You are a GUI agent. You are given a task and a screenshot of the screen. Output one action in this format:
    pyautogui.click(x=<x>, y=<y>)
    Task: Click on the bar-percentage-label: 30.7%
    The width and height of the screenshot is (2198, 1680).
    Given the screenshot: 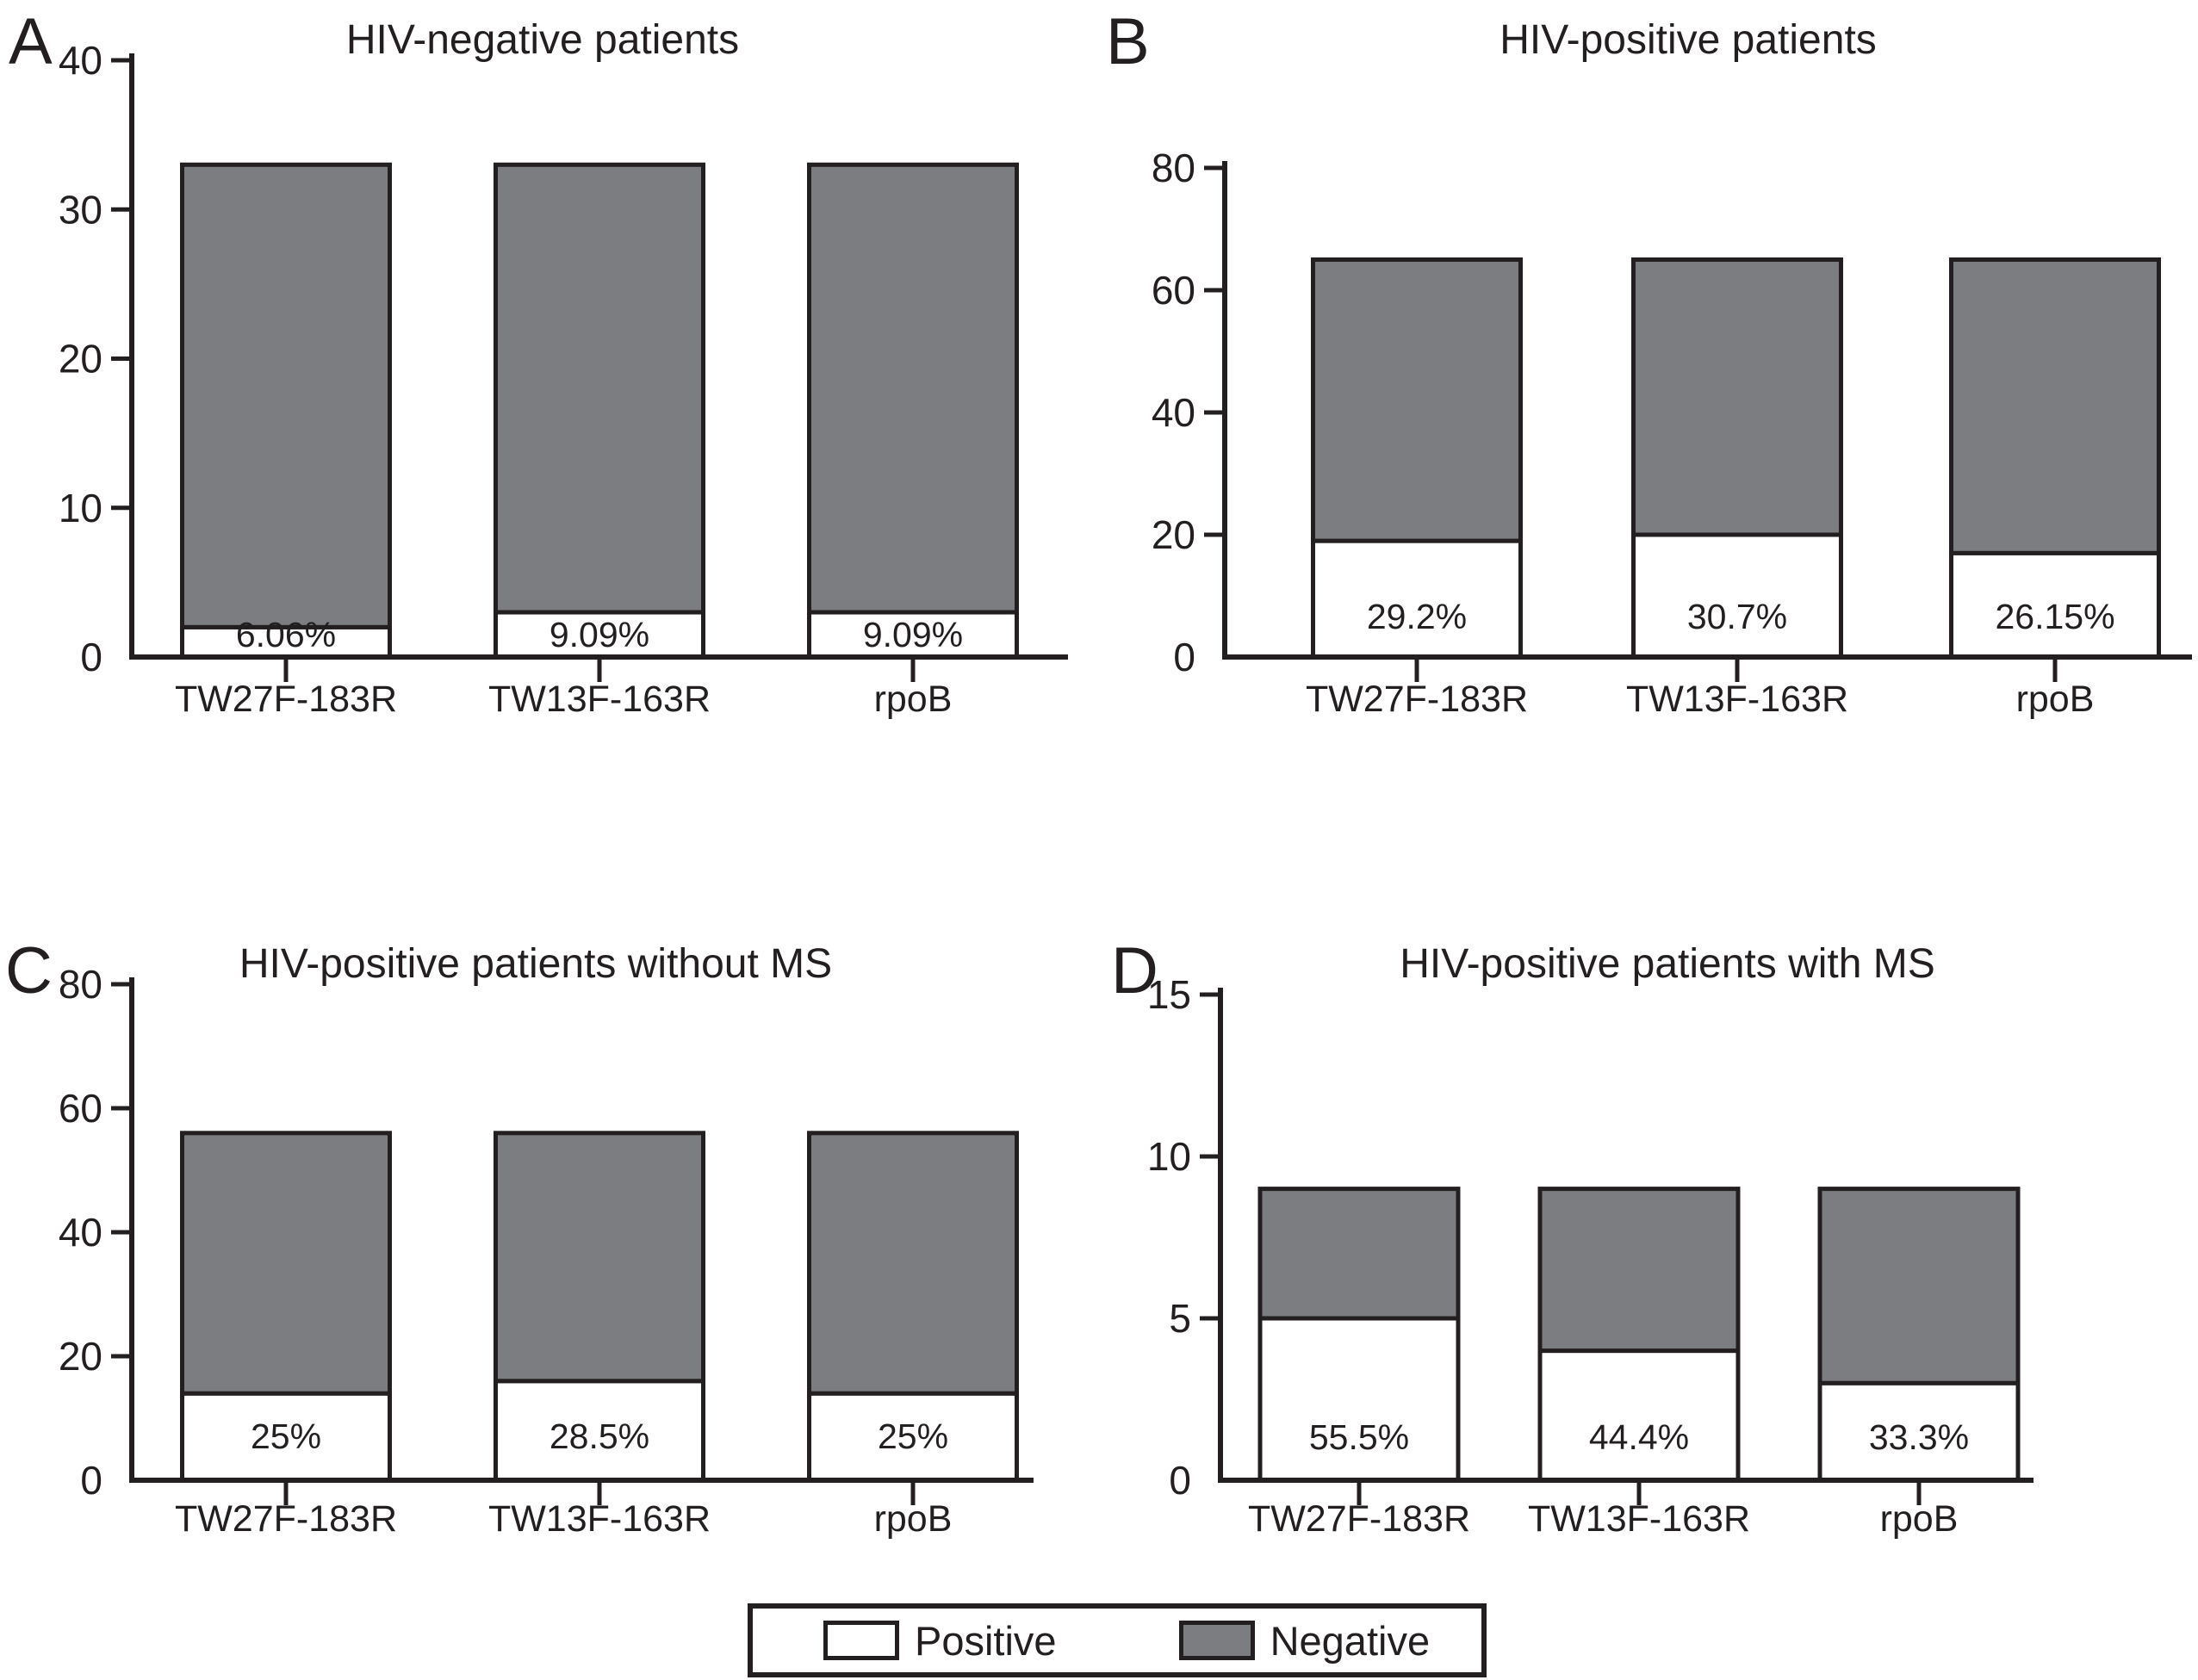 What is the action you would take?
    pyautogui.click(x=1737, y=617)
    